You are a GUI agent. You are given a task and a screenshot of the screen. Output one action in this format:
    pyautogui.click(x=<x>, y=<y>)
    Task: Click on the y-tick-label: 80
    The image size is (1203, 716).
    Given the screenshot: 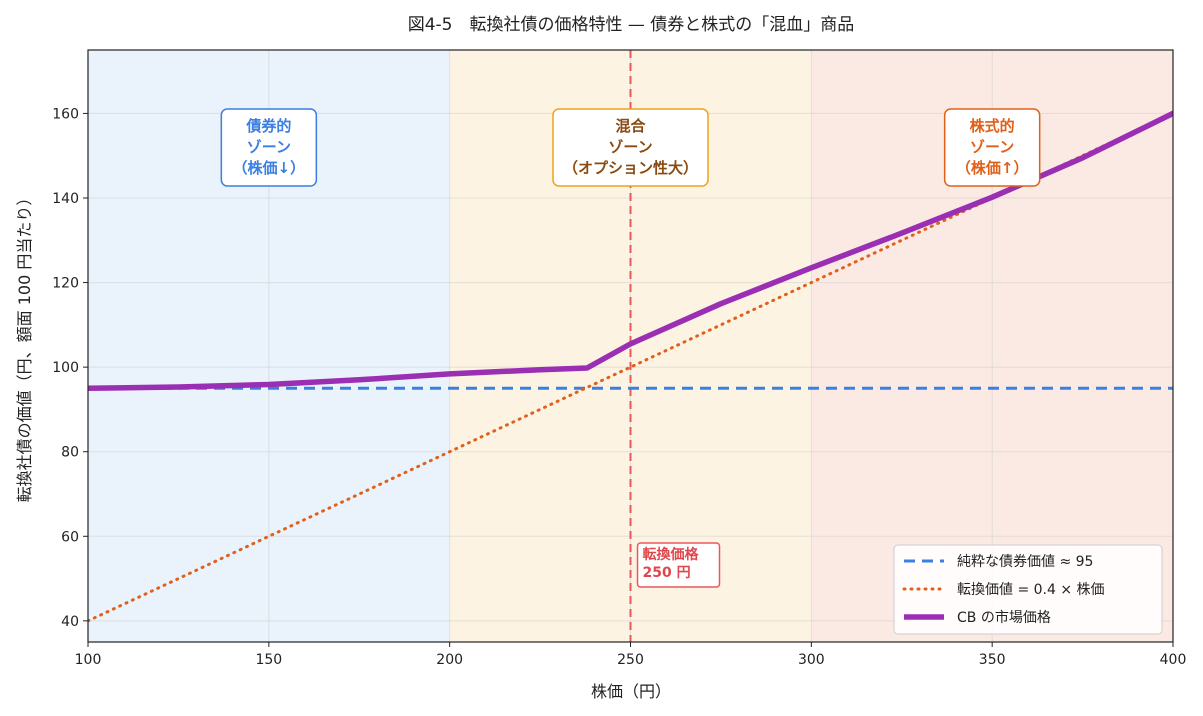 What is the action you would take?
    pyautogui.click(x=70, y=453)
    